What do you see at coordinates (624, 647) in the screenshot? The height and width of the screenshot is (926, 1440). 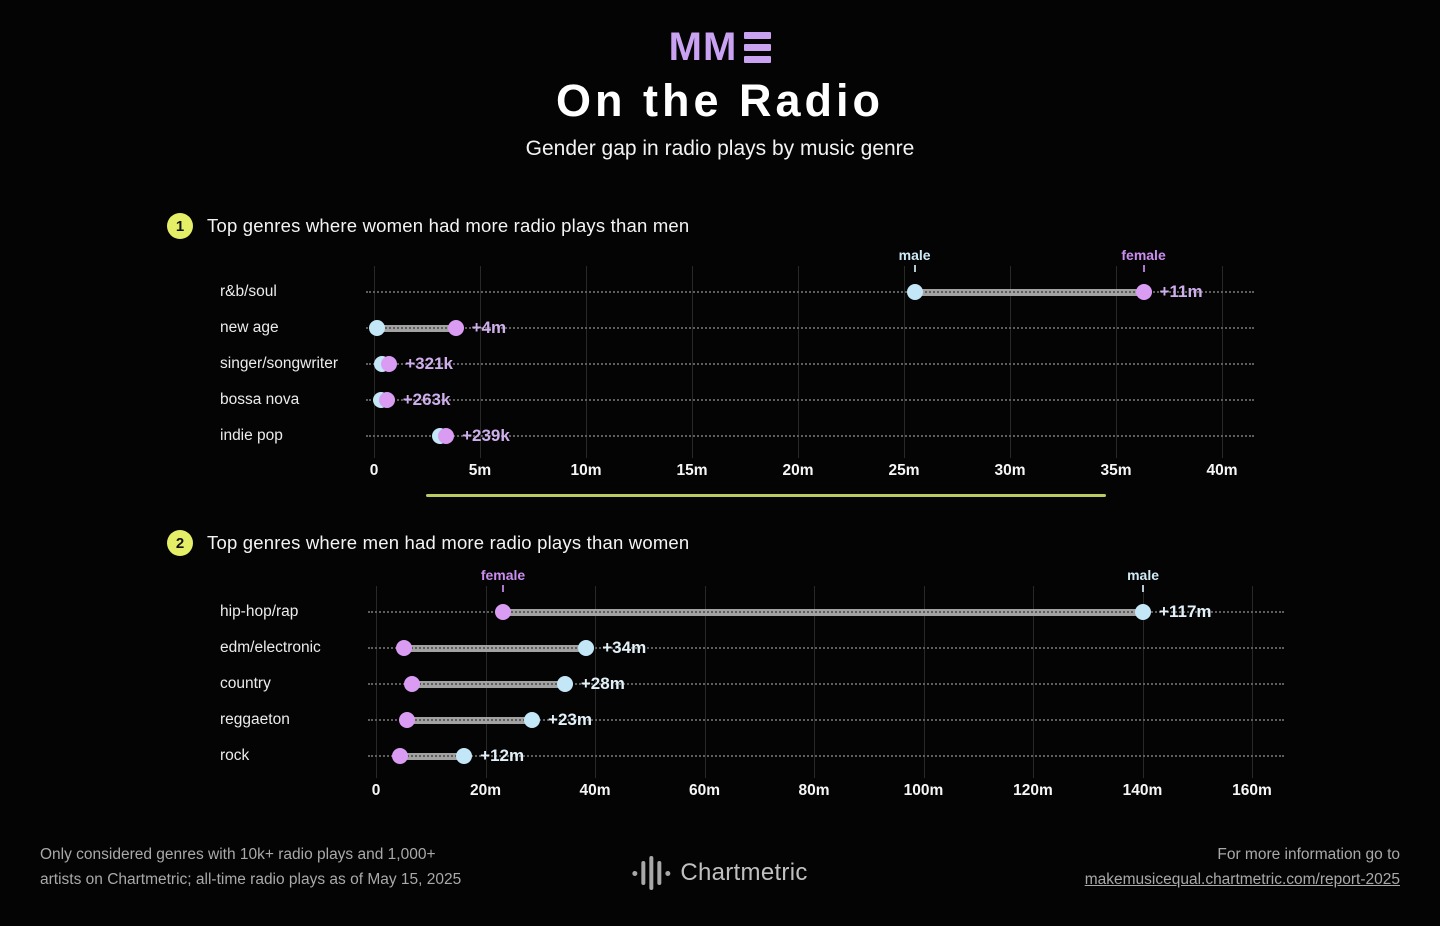 I see `diff-value: +34m` at bounding box center [624, 647].